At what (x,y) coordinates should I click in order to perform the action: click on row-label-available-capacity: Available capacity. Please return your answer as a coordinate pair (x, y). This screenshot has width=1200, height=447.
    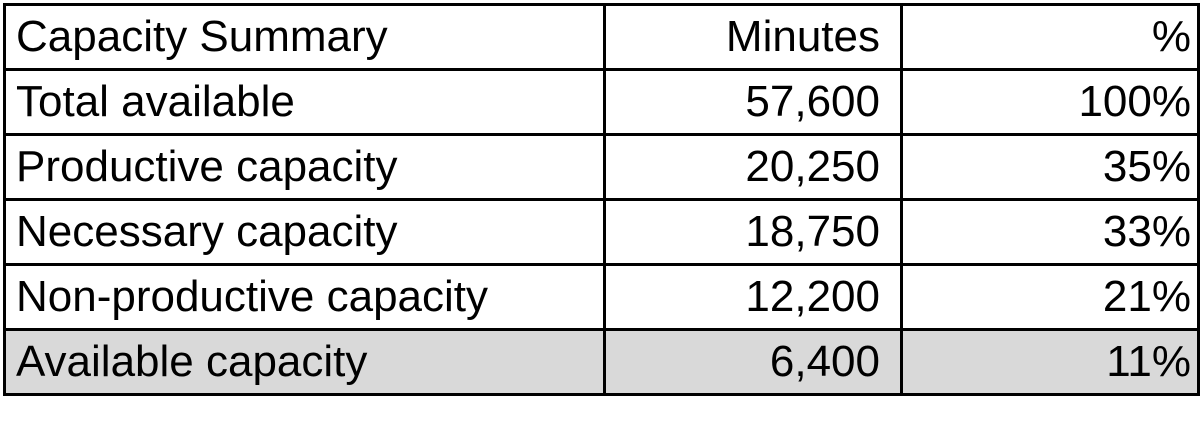
    Looking at the image, I should click on (304, 362).